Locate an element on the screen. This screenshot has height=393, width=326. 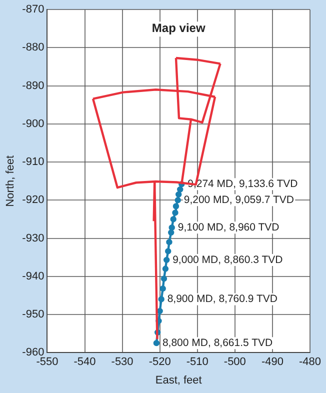
x-tick-label: -530 is located at coordinates (122, 362).